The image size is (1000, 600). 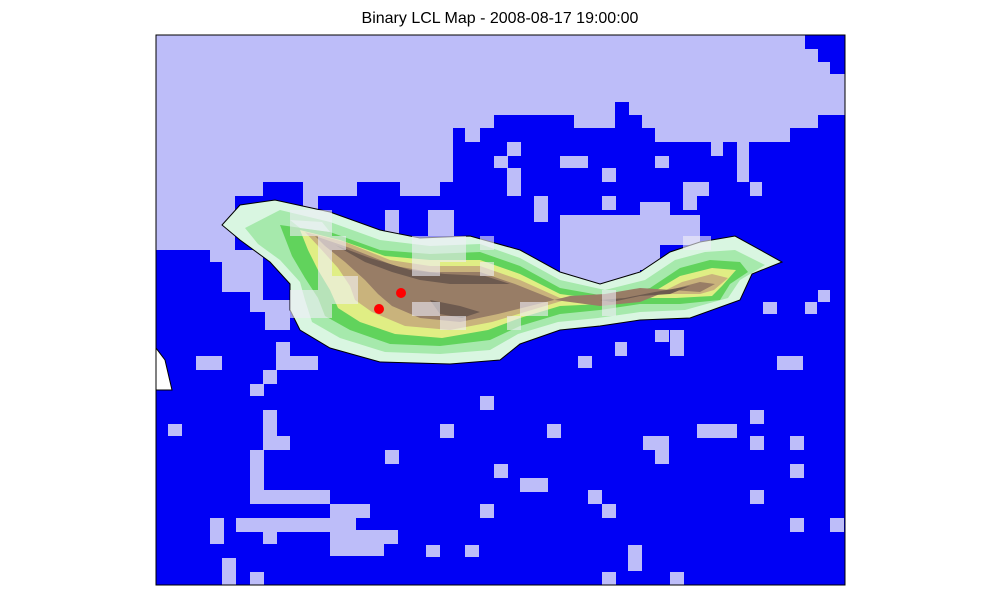 I want to click on map-title: Binary LCL Map - 2008-08-17 19:00:00, so click(x=500, y=18).